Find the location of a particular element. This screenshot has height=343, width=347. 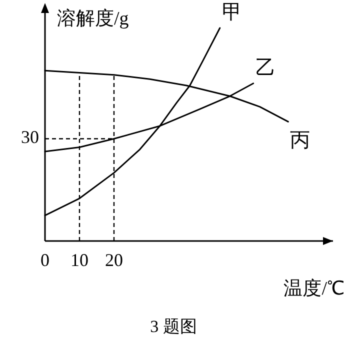

y-label: 溶解度/g is located at coordinates (93, 19).